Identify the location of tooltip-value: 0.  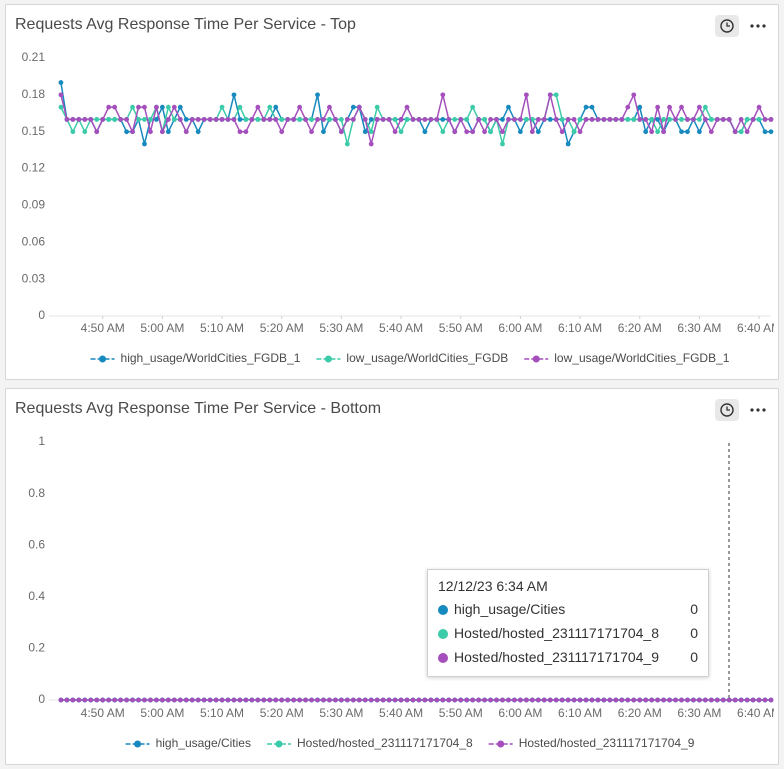
(694, 609).